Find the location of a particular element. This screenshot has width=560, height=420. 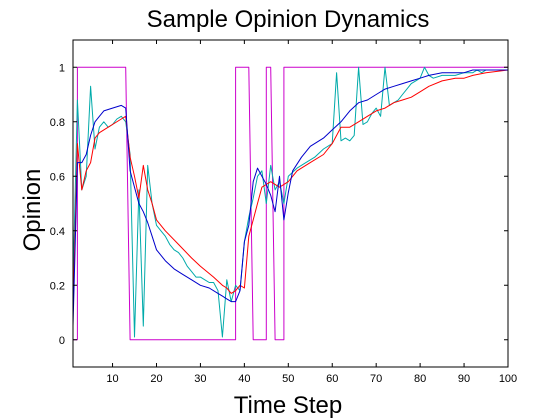

x-tick-label: 30 is located at coordinates (200, 379).